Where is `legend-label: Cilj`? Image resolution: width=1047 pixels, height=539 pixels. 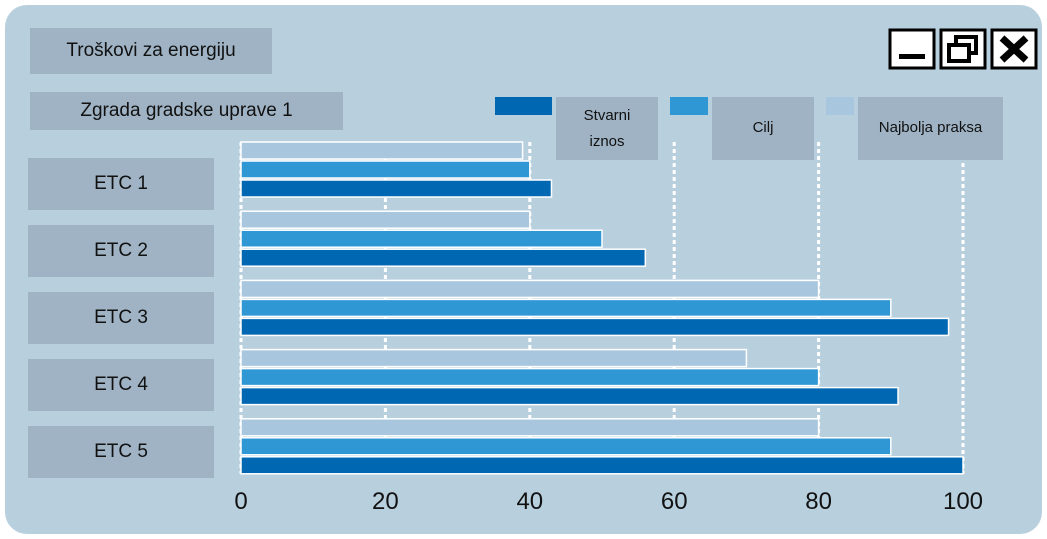 legend-label: Cilj is located at coordinates (763, 128).